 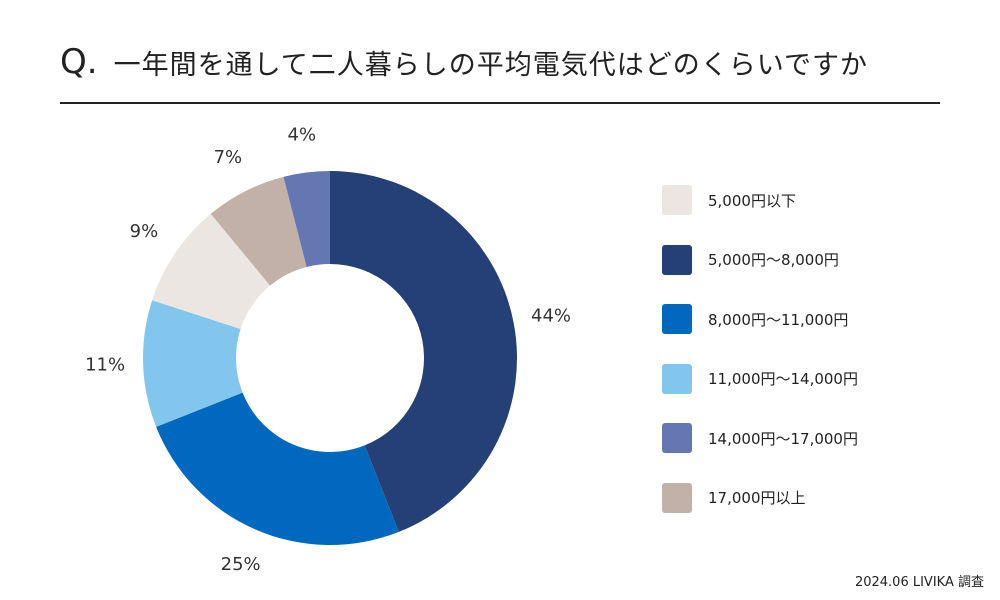 What do you see at coordinates (490, 65) in the screenshot?
I see `question-text: 一年間を通して二人暮らしの平均電気代はどのくらいですか` at bounding box center [490, 65].